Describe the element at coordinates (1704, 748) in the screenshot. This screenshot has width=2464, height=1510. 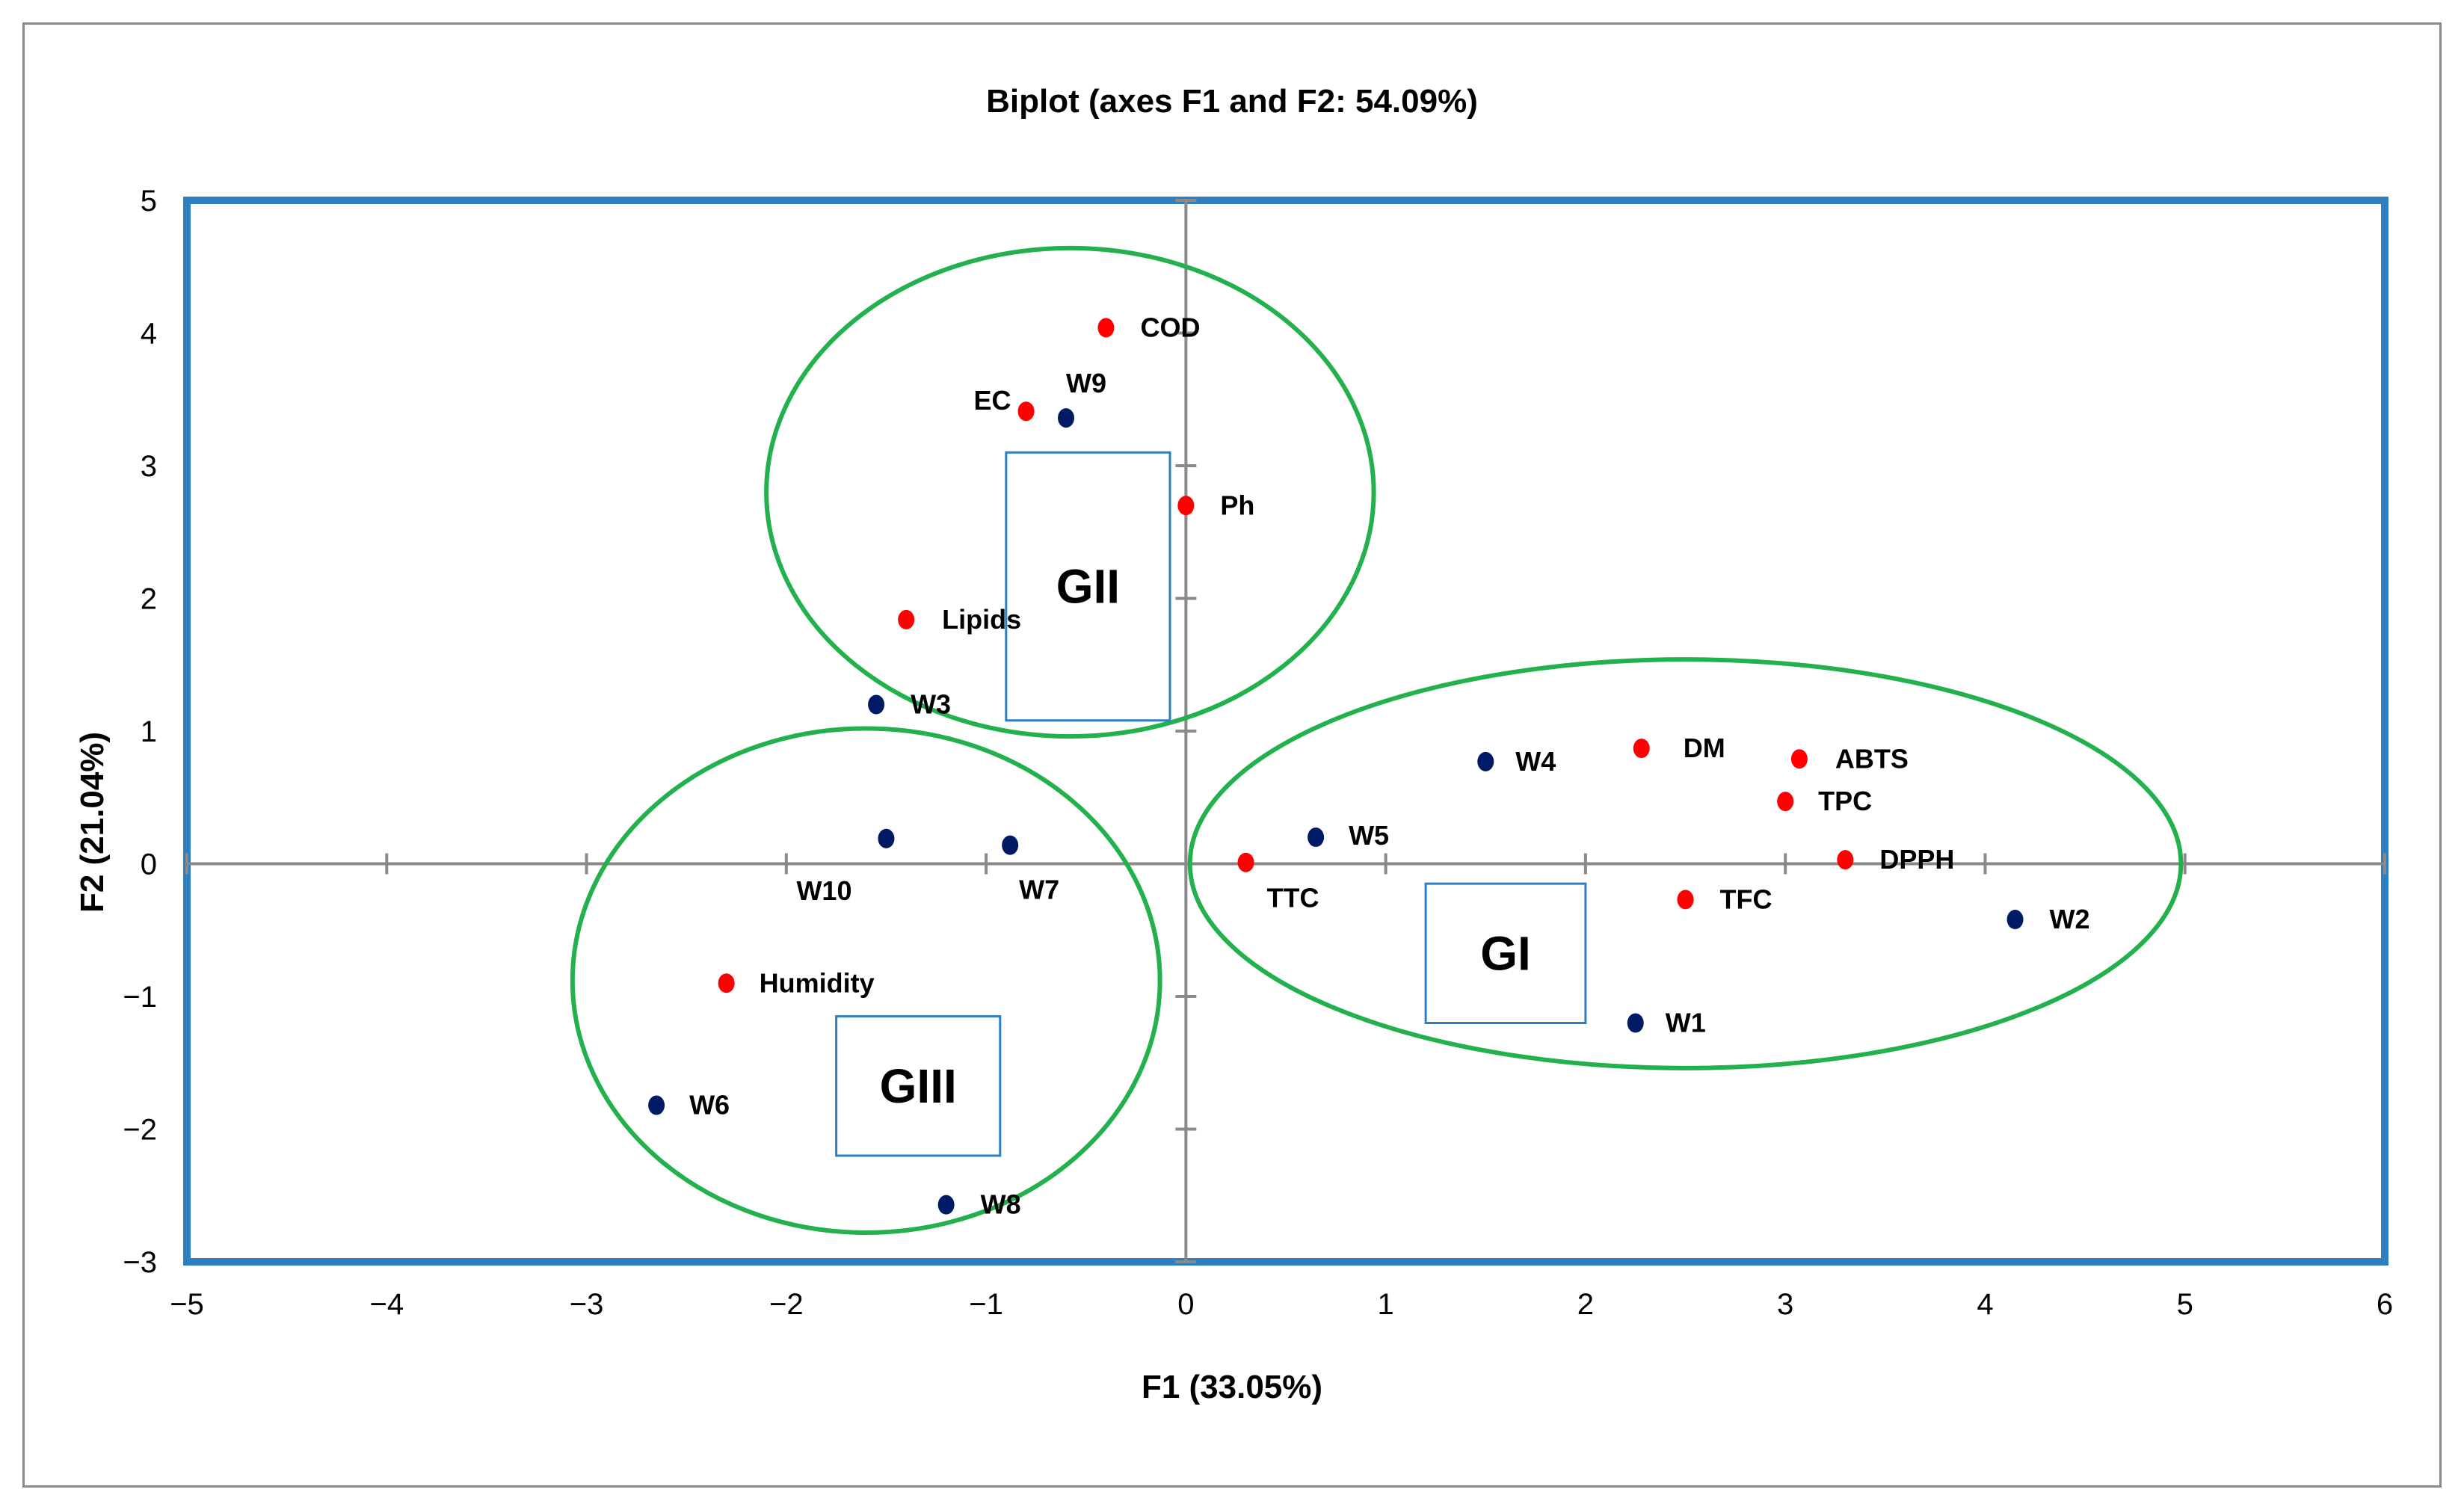
I see `point-label-dm: DM` at that location.